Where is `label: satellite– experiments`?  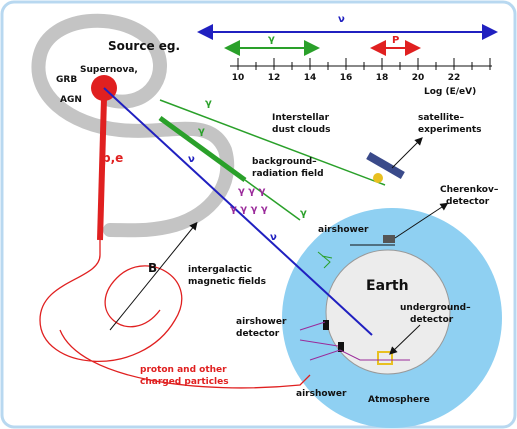 label: satellite– experiments is located at coordinates (450, 124).